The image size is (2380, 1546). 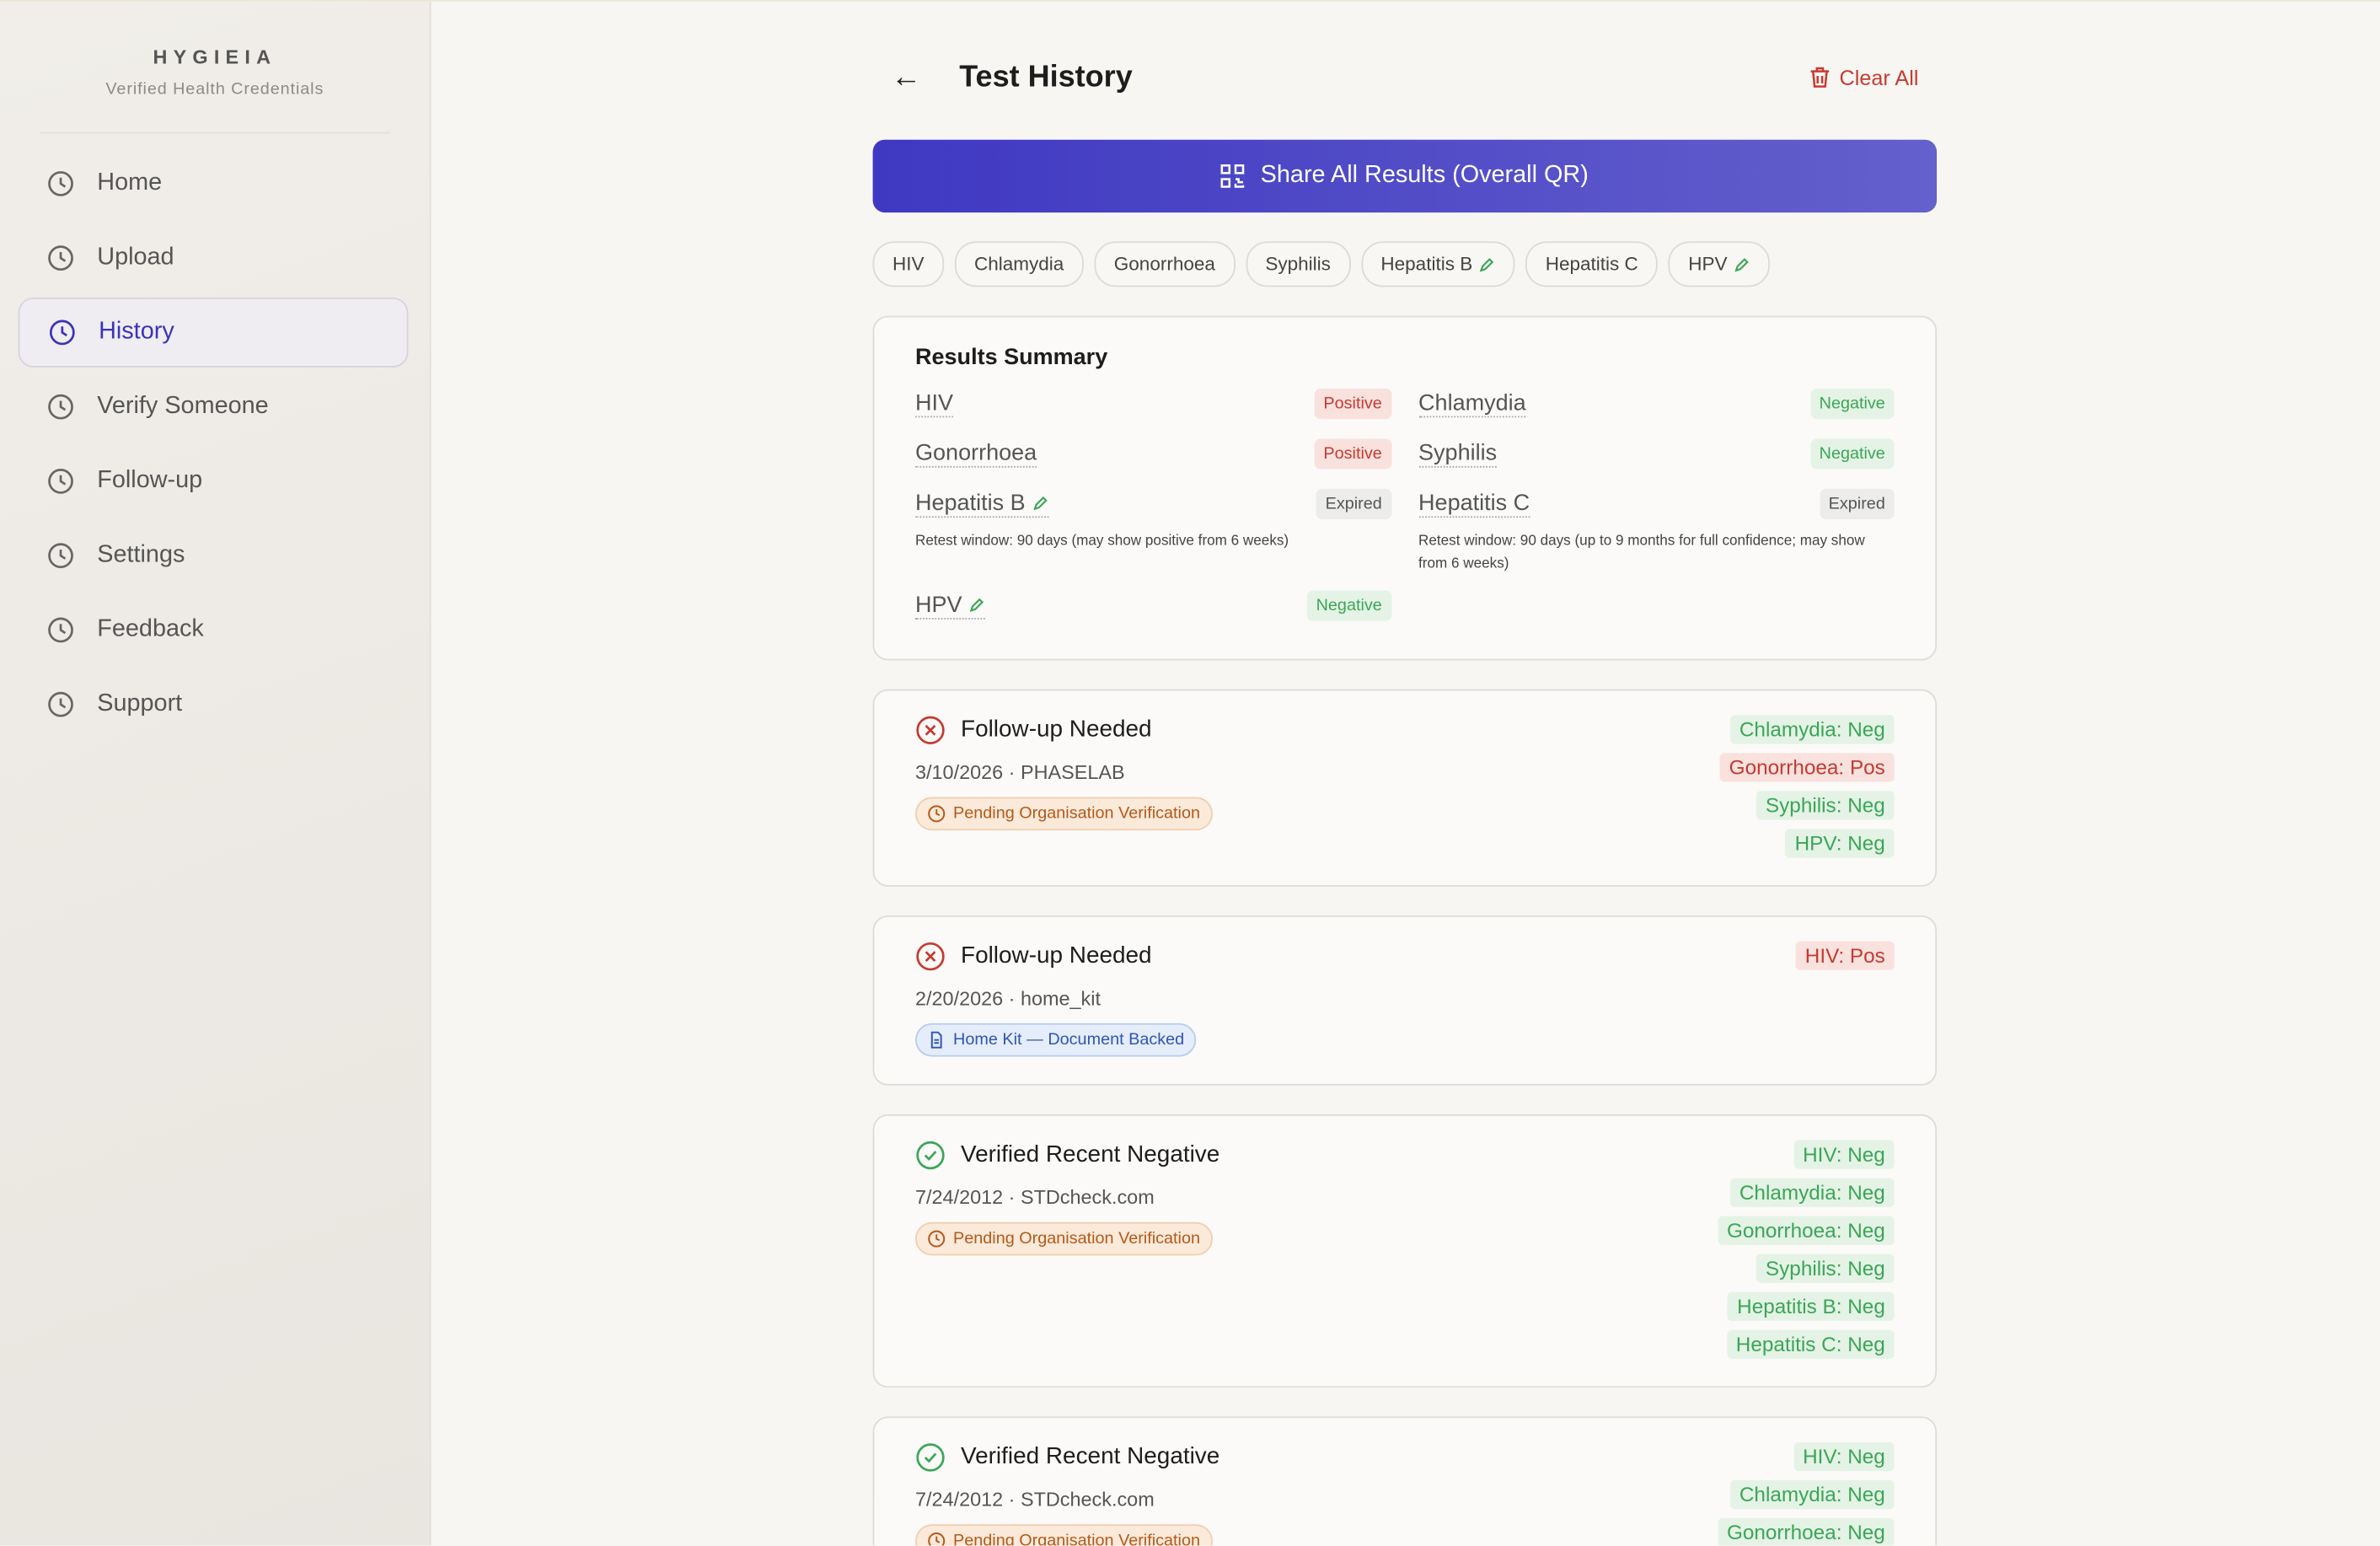 What do you see at coordinates (1458, 453) in the screenshot?
I see `test-name: Syphilis` at bounding box center [1458, 453].